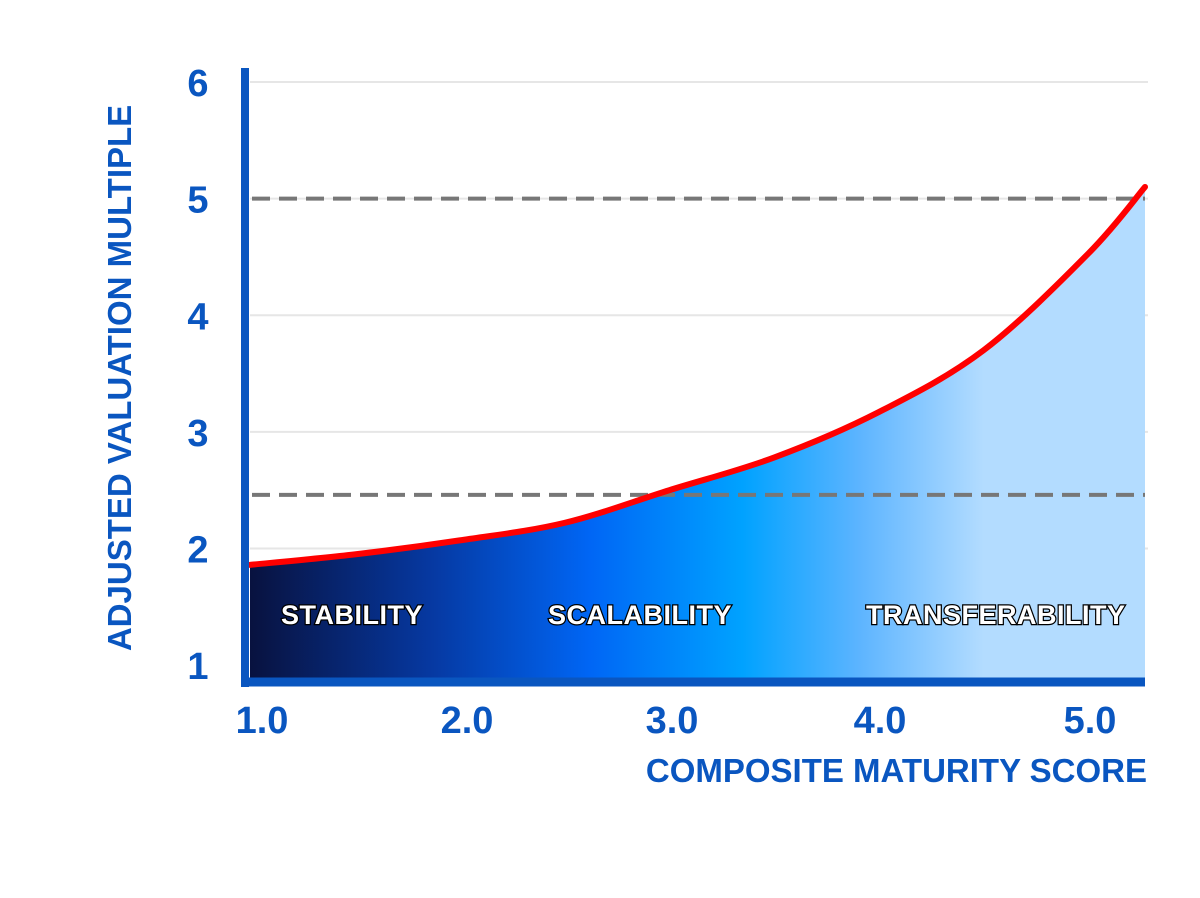 This screenshot has height=898, width=1200. Describe the element at coordinates (197, 434) in the screenshot. I see `y-tick-label: 3` at that location.